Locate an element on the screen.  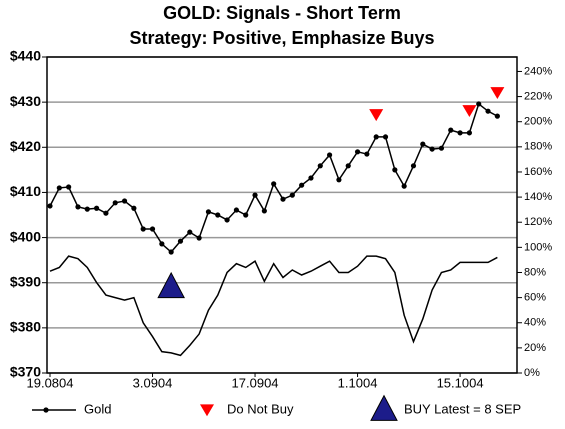
chart-subtitle: Strategy: Positive, Emphasize Buys is located at coordinates (281, 38).